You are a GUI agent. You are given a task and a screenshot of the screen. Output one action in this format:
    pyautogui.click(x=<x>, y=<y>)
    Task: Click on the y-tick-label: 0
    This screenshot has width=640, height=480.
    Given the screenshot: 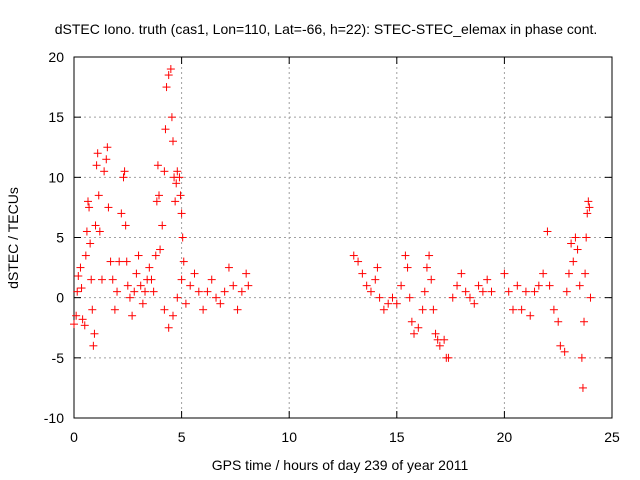 What is the action you would take?
    pyautogui.click(x=60, y=298)
    